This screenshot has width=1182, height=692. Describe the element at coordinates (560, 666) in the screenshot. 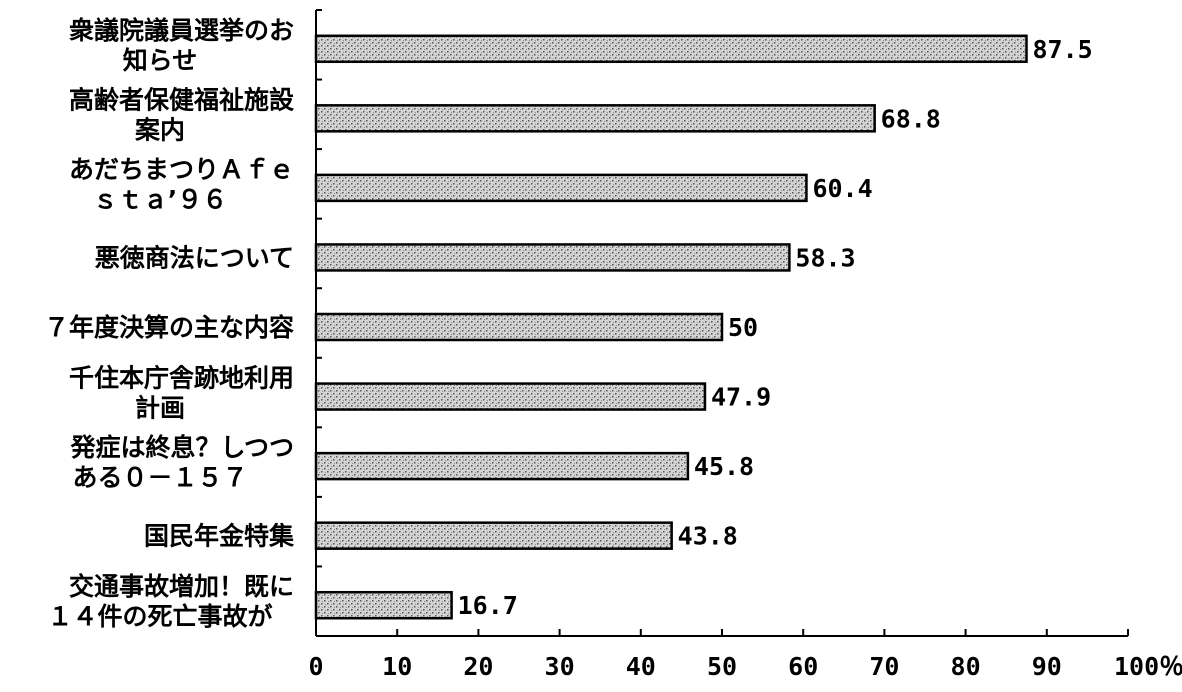

I see `x-tick-label: 30` at that location.